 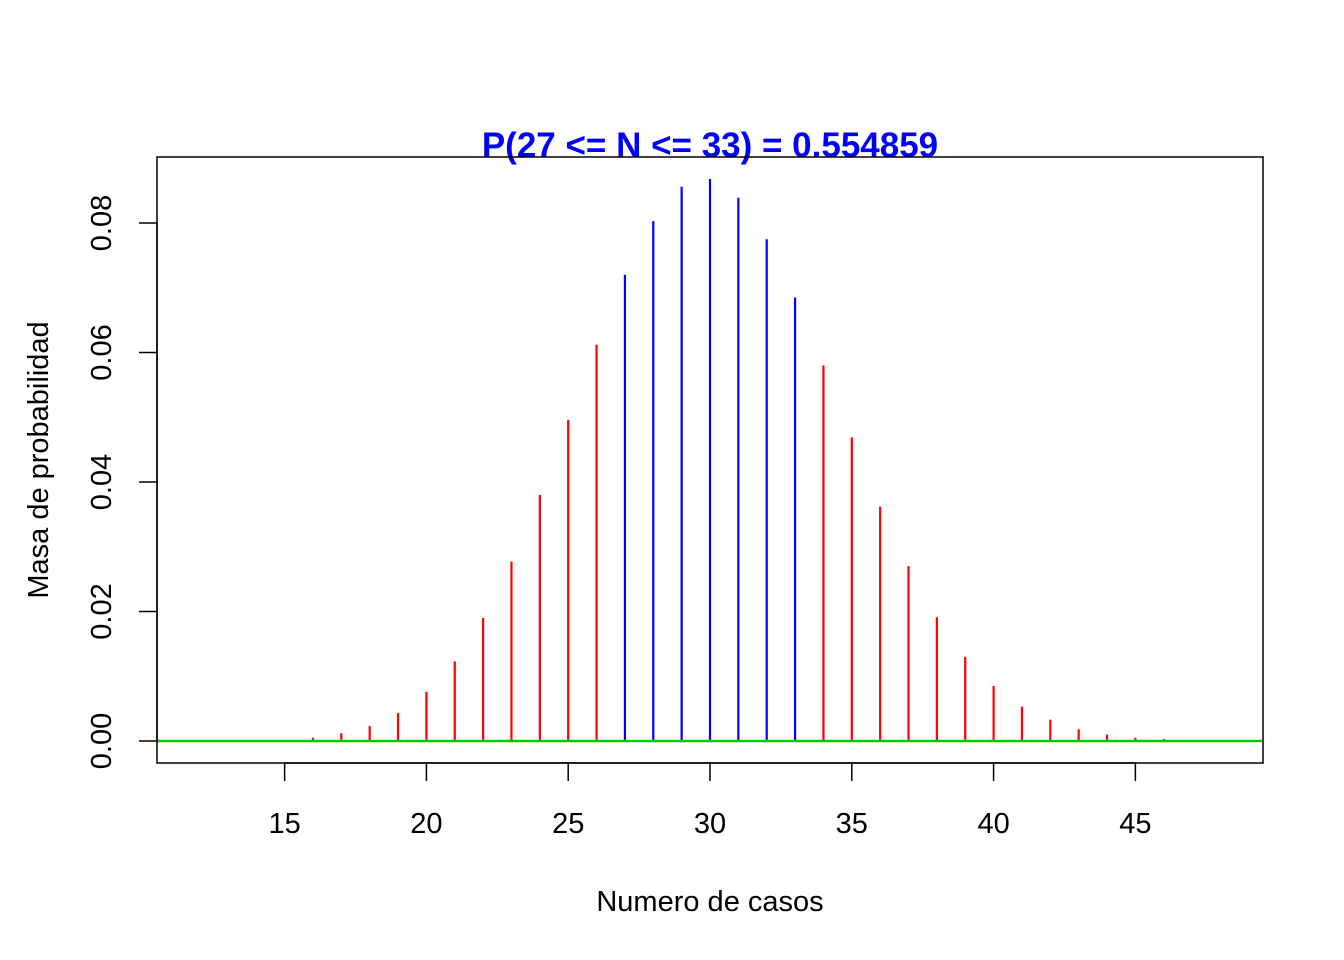 I want to click on x-tick-label-35: 35, so click(x=852, y=824).